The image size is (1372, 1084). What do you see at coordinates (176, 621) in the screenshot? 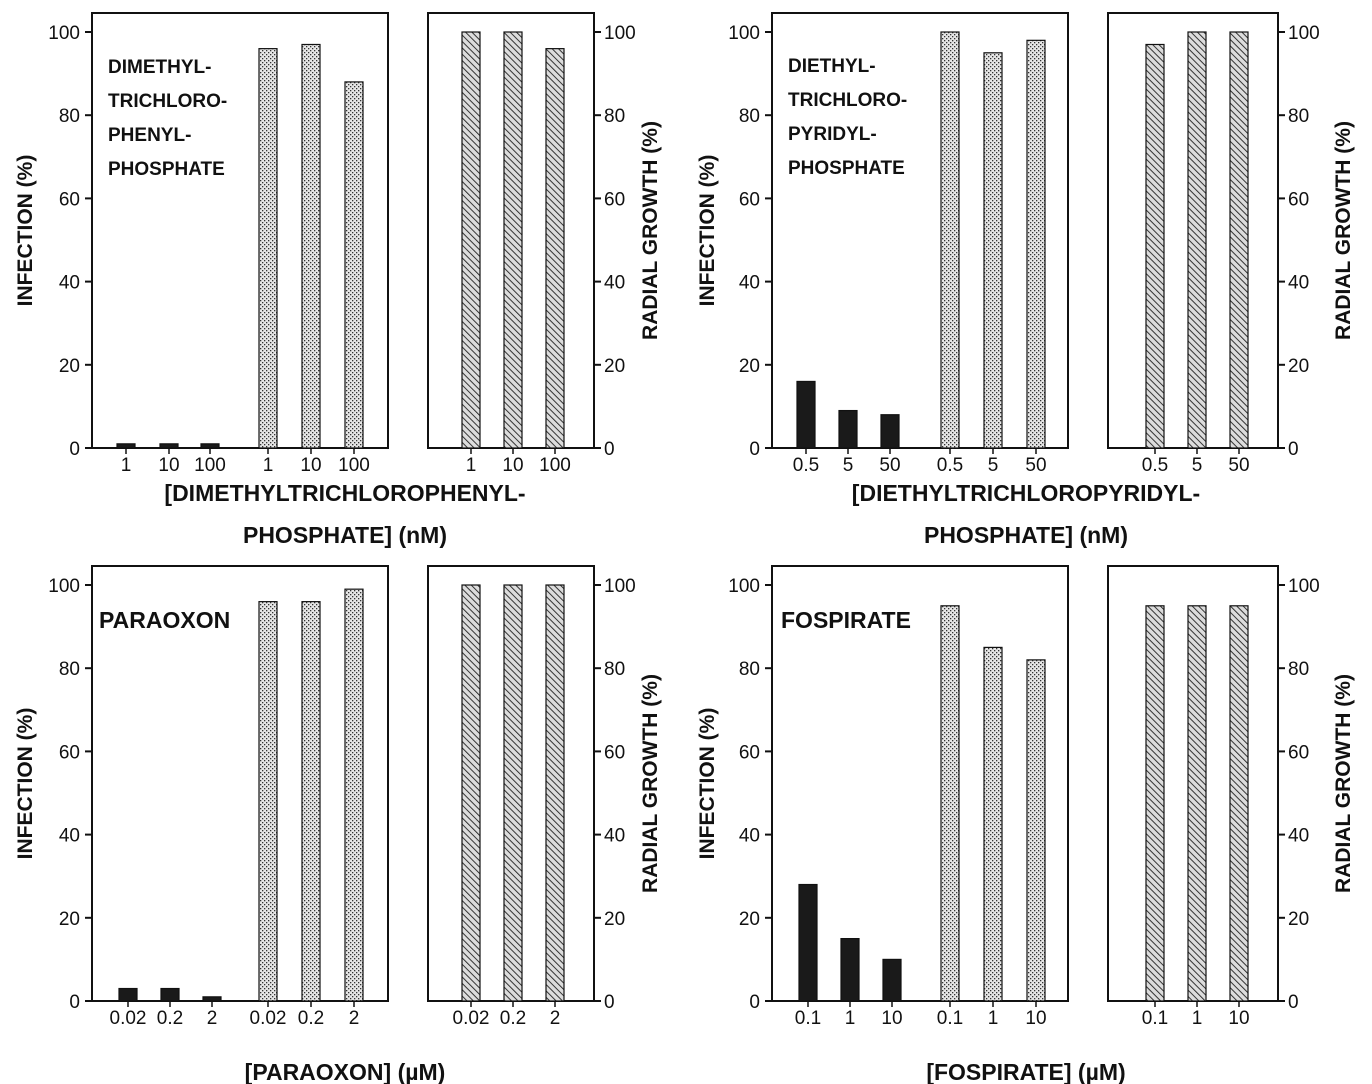
I see `annotation-background` at bounding box center [176, 621].